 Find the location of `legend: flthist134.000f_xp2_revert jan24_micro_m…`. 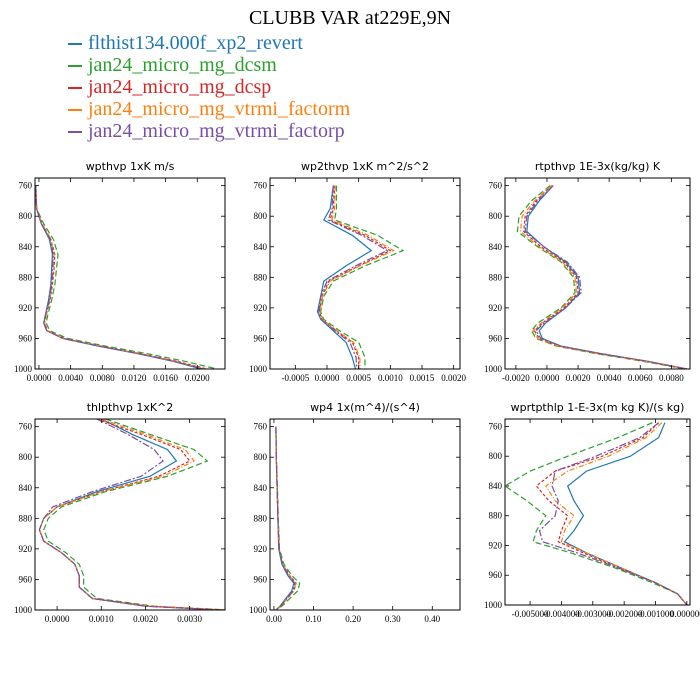

legend: flthist134.000f_xp2_revert jan24_micro_m… is located at coordinates (208, 87).